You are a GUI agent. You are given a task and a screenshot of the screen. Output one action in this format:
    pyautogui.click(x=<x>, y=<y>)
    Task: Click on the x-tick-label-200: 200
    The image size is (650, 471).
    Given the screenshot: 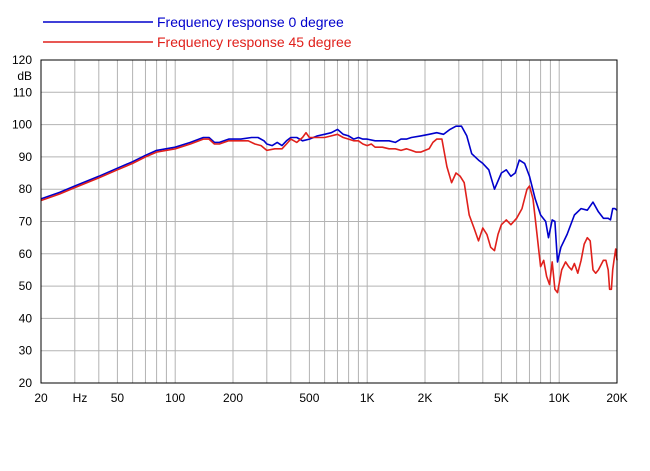 What is the action you would take?
    pyautogui.click(x=233, y=398)
    